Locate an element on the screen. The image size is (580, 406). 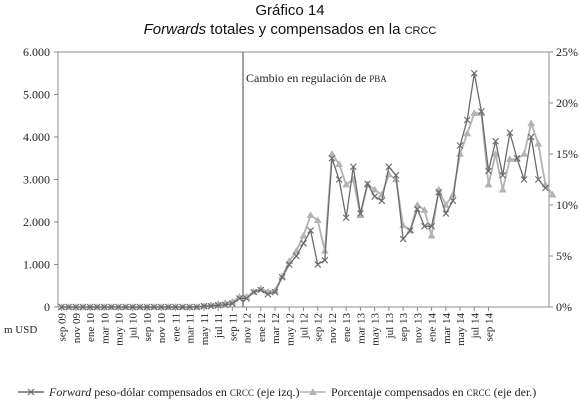
x-axis-tick-label: may 11 is located at coordinates (205, 329).